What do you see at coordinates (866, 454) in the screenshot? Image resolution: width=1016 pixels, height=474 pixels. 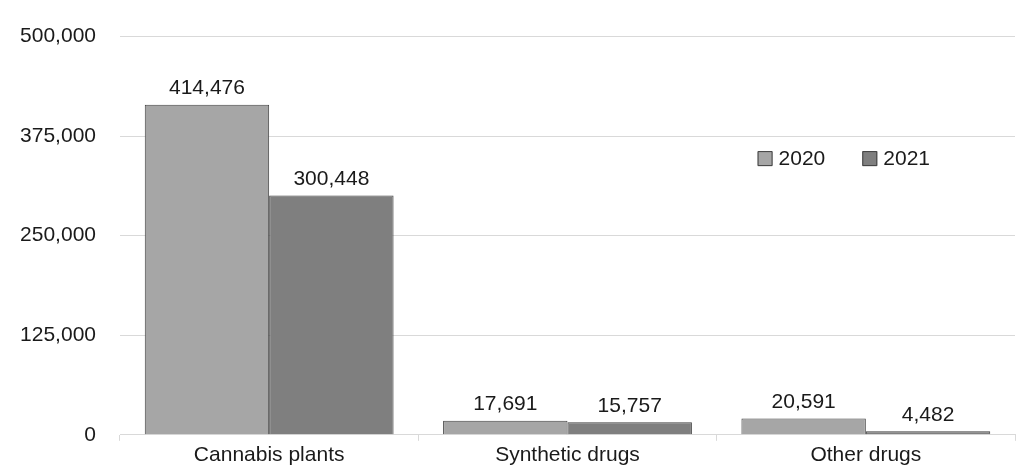 I see `x-tick-label: Other drugs` at bounding box center [866, 454].